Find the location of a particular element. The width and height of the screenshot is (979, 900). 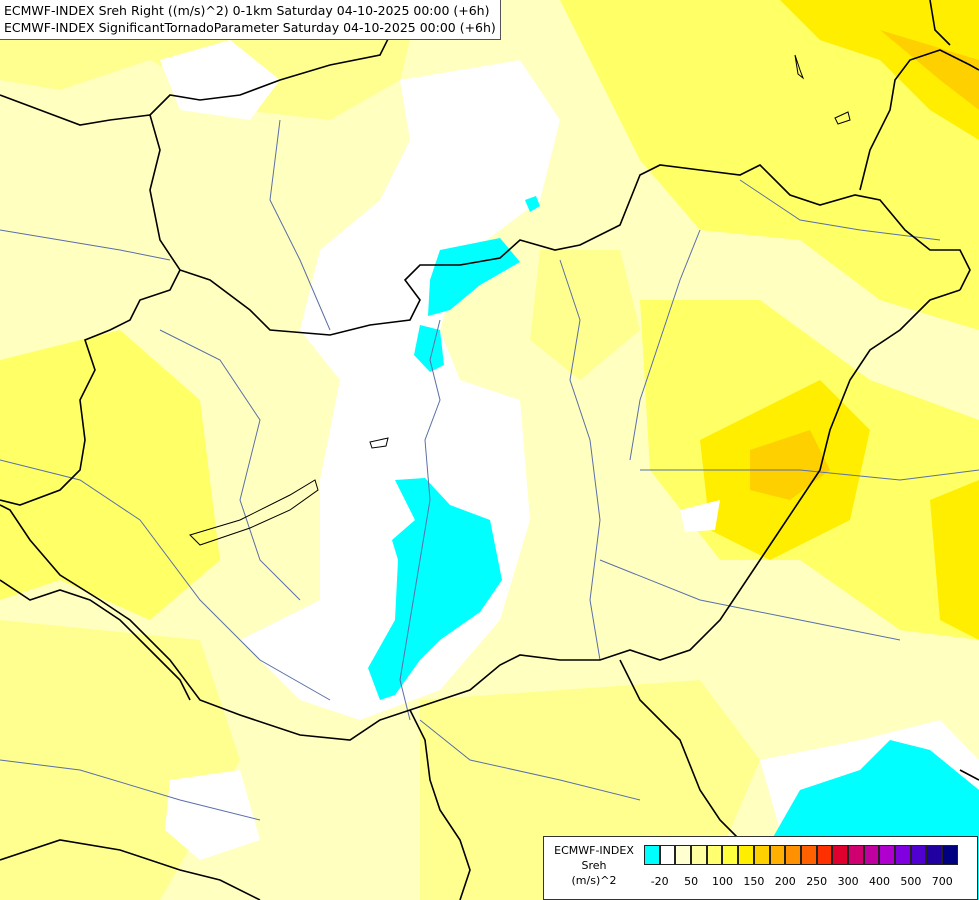

river-tisza is located at coordinates (580, 460).